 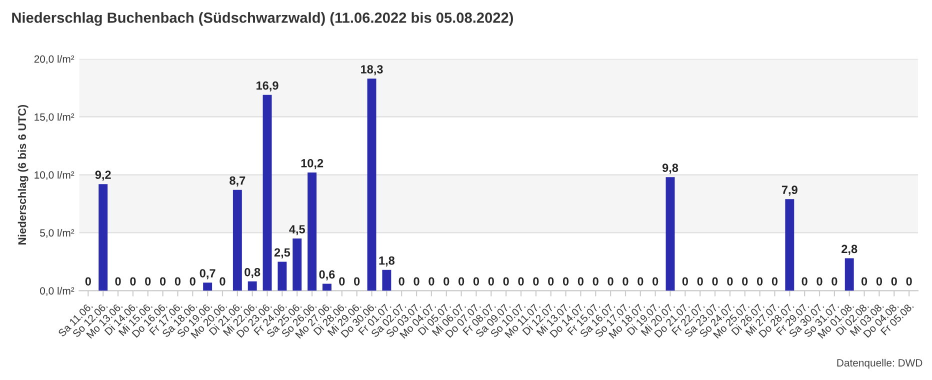 What do you see at coordinates (262, 19) in the screenshot?
I see `chart-title: Niederschlag Buchenbach (Südschwarzwald) (11.06.2022 bis 05.08.2022)` at bounding box center [262, 19].